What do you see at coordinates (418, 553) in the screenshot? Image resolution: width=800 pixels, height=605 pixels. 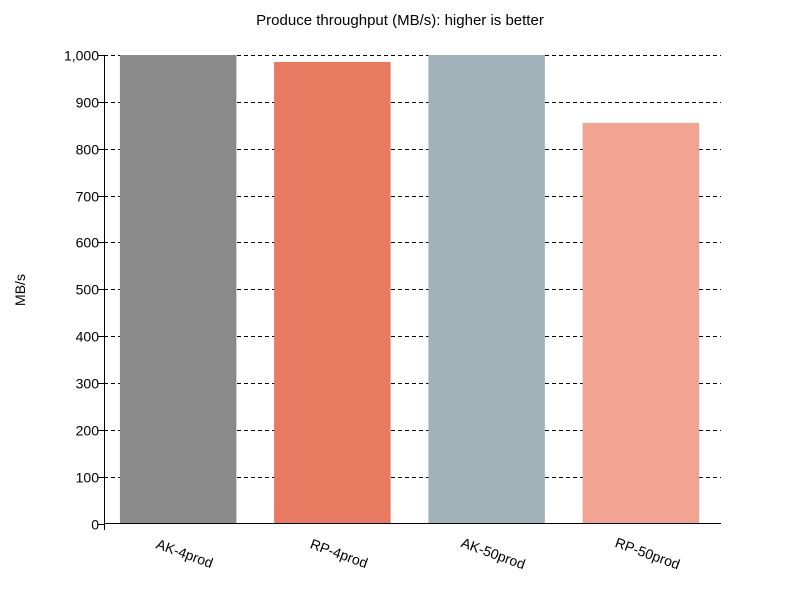 I see `x-tick-labels: AK-4prod RP-4prod AK-50prod RP-50prod` at bounding box center [418, 553].